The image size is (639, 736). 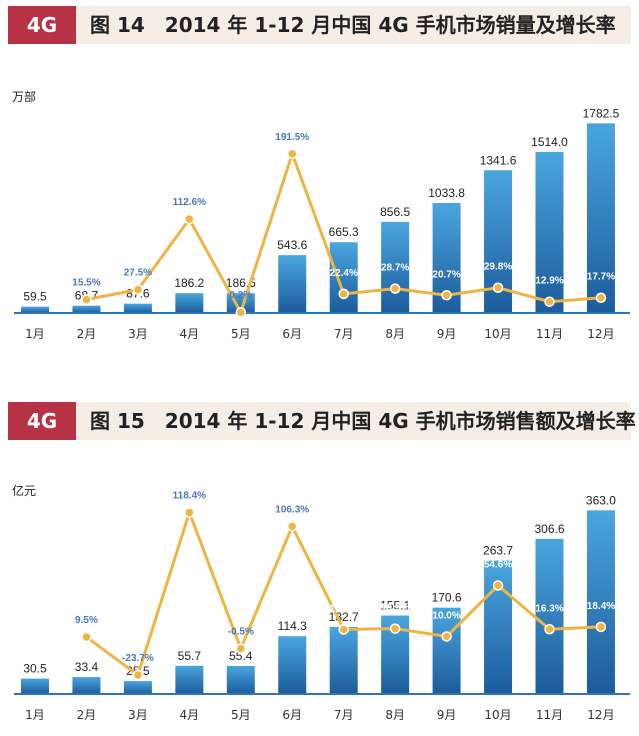 What do you see at coordinates (292, 509) in the screenshot?
I see `growth-rate-label: 106.3%` at bounding box center [292, 509].